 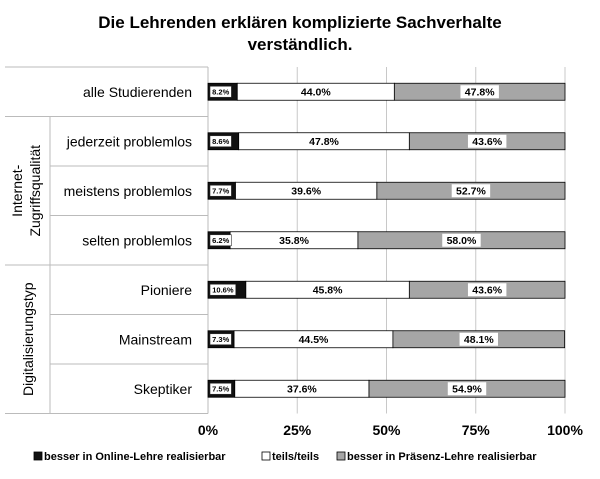 I want to click on data-label: 7.5%, so click(x=220, y=388).